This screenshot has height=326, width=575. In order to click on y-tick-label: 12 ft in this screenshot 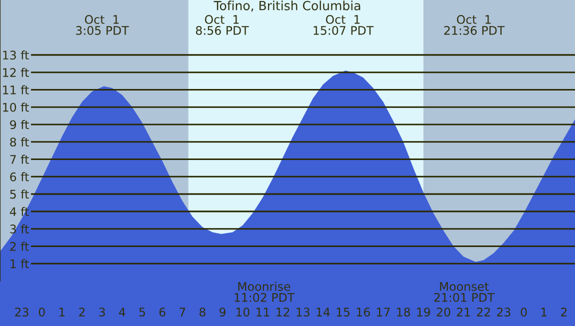, I will do `click(16, 72)`.